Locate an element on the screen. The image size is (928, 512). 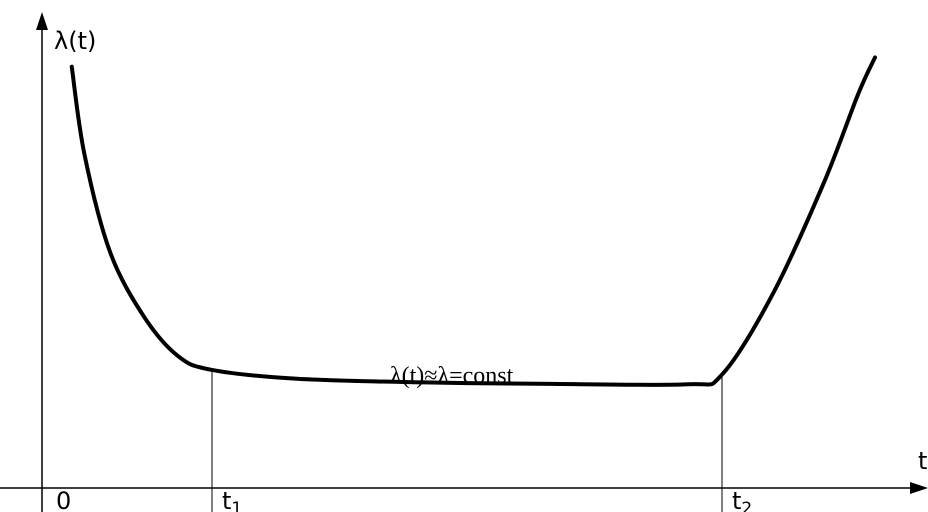
x-tick-label-sub-1: 1 is located at coordinates (236, 505).